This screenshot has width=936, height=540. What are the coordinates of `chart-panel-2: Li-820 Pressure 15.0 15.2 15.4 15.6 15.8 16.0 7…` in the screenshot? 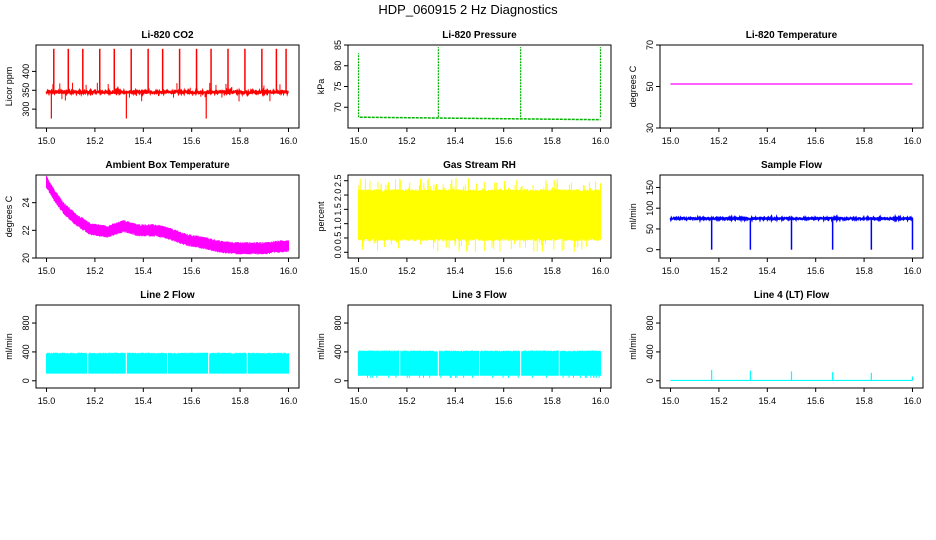 It's located at (464, 88).